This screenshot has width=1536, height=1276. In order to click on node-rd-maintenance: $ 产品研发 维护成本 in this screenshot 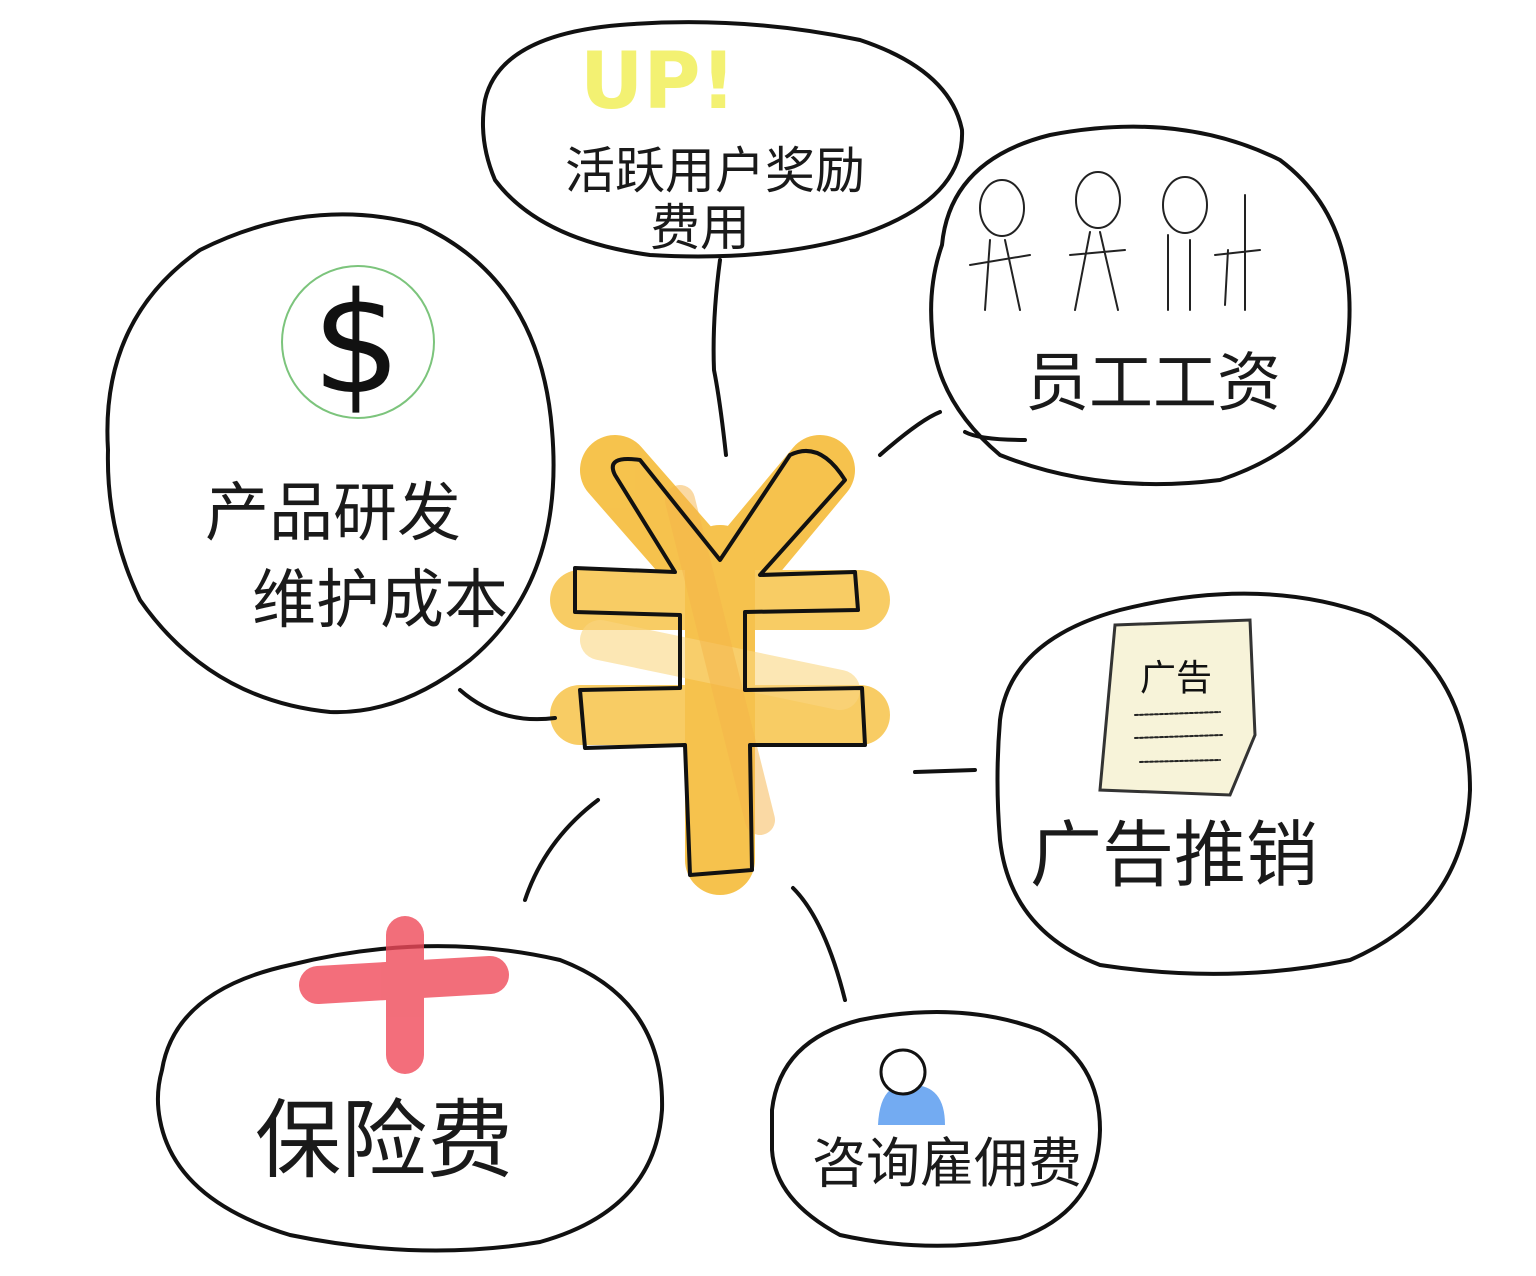, I will do `click(330, 463)`.